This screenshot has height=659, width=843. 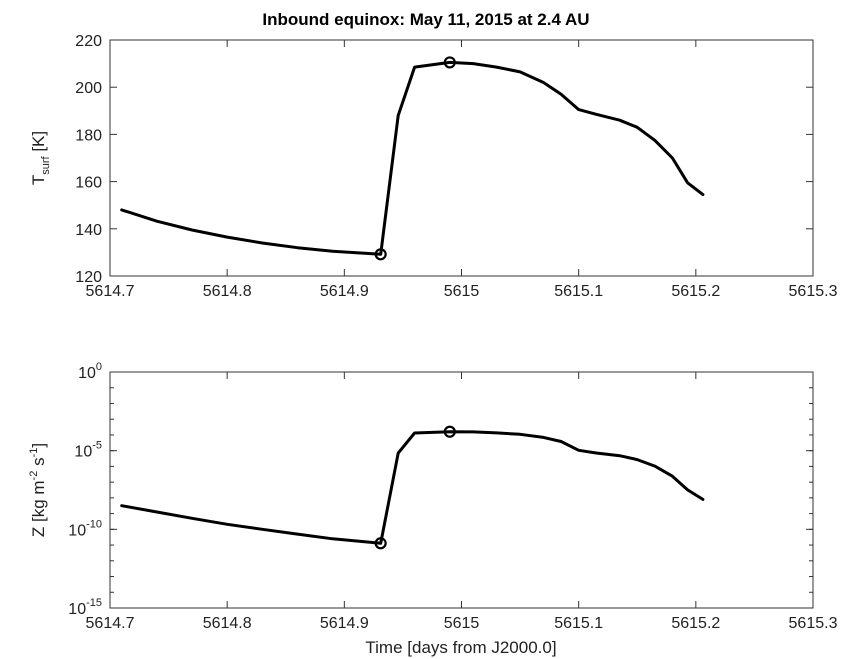 What do you see at coordinates (88, 277) in the screenshot?
I see `top-ytick-label: 120` at bounding box center [88, 277].